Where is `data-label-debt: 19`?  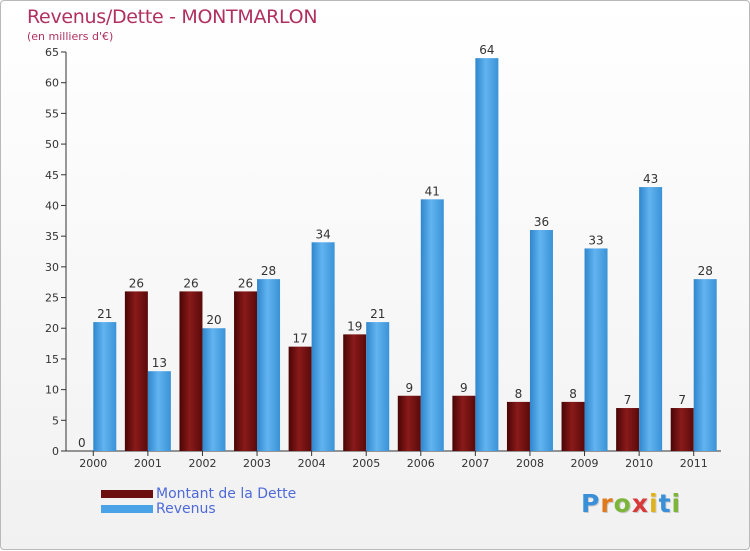 data-label-debt: 19 is located at coordinates (354, 326).